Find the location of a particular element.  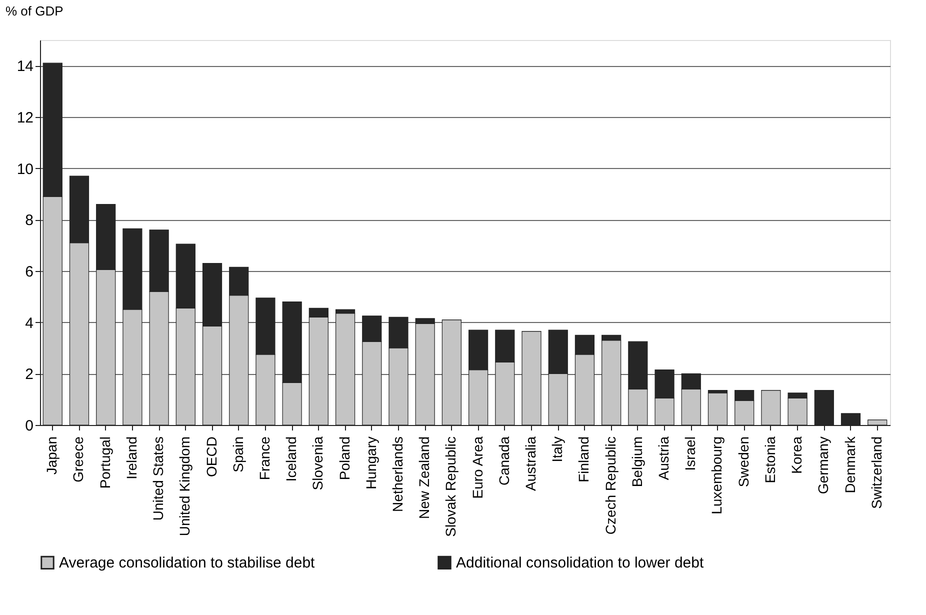

x-tick-label: Canada is located at coordinates (504, 461).